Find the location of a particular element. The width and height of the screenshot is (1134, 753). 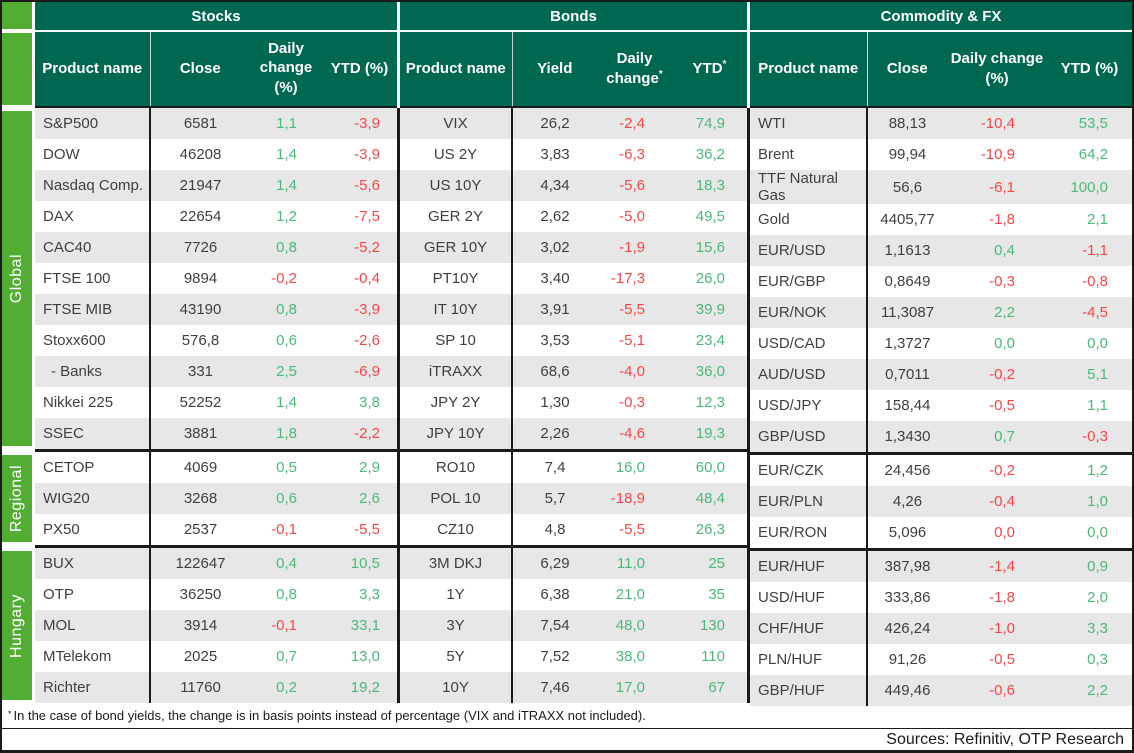

table-row: RO10 7,4 16,0 60,0 is located at coordinates (573, 466).